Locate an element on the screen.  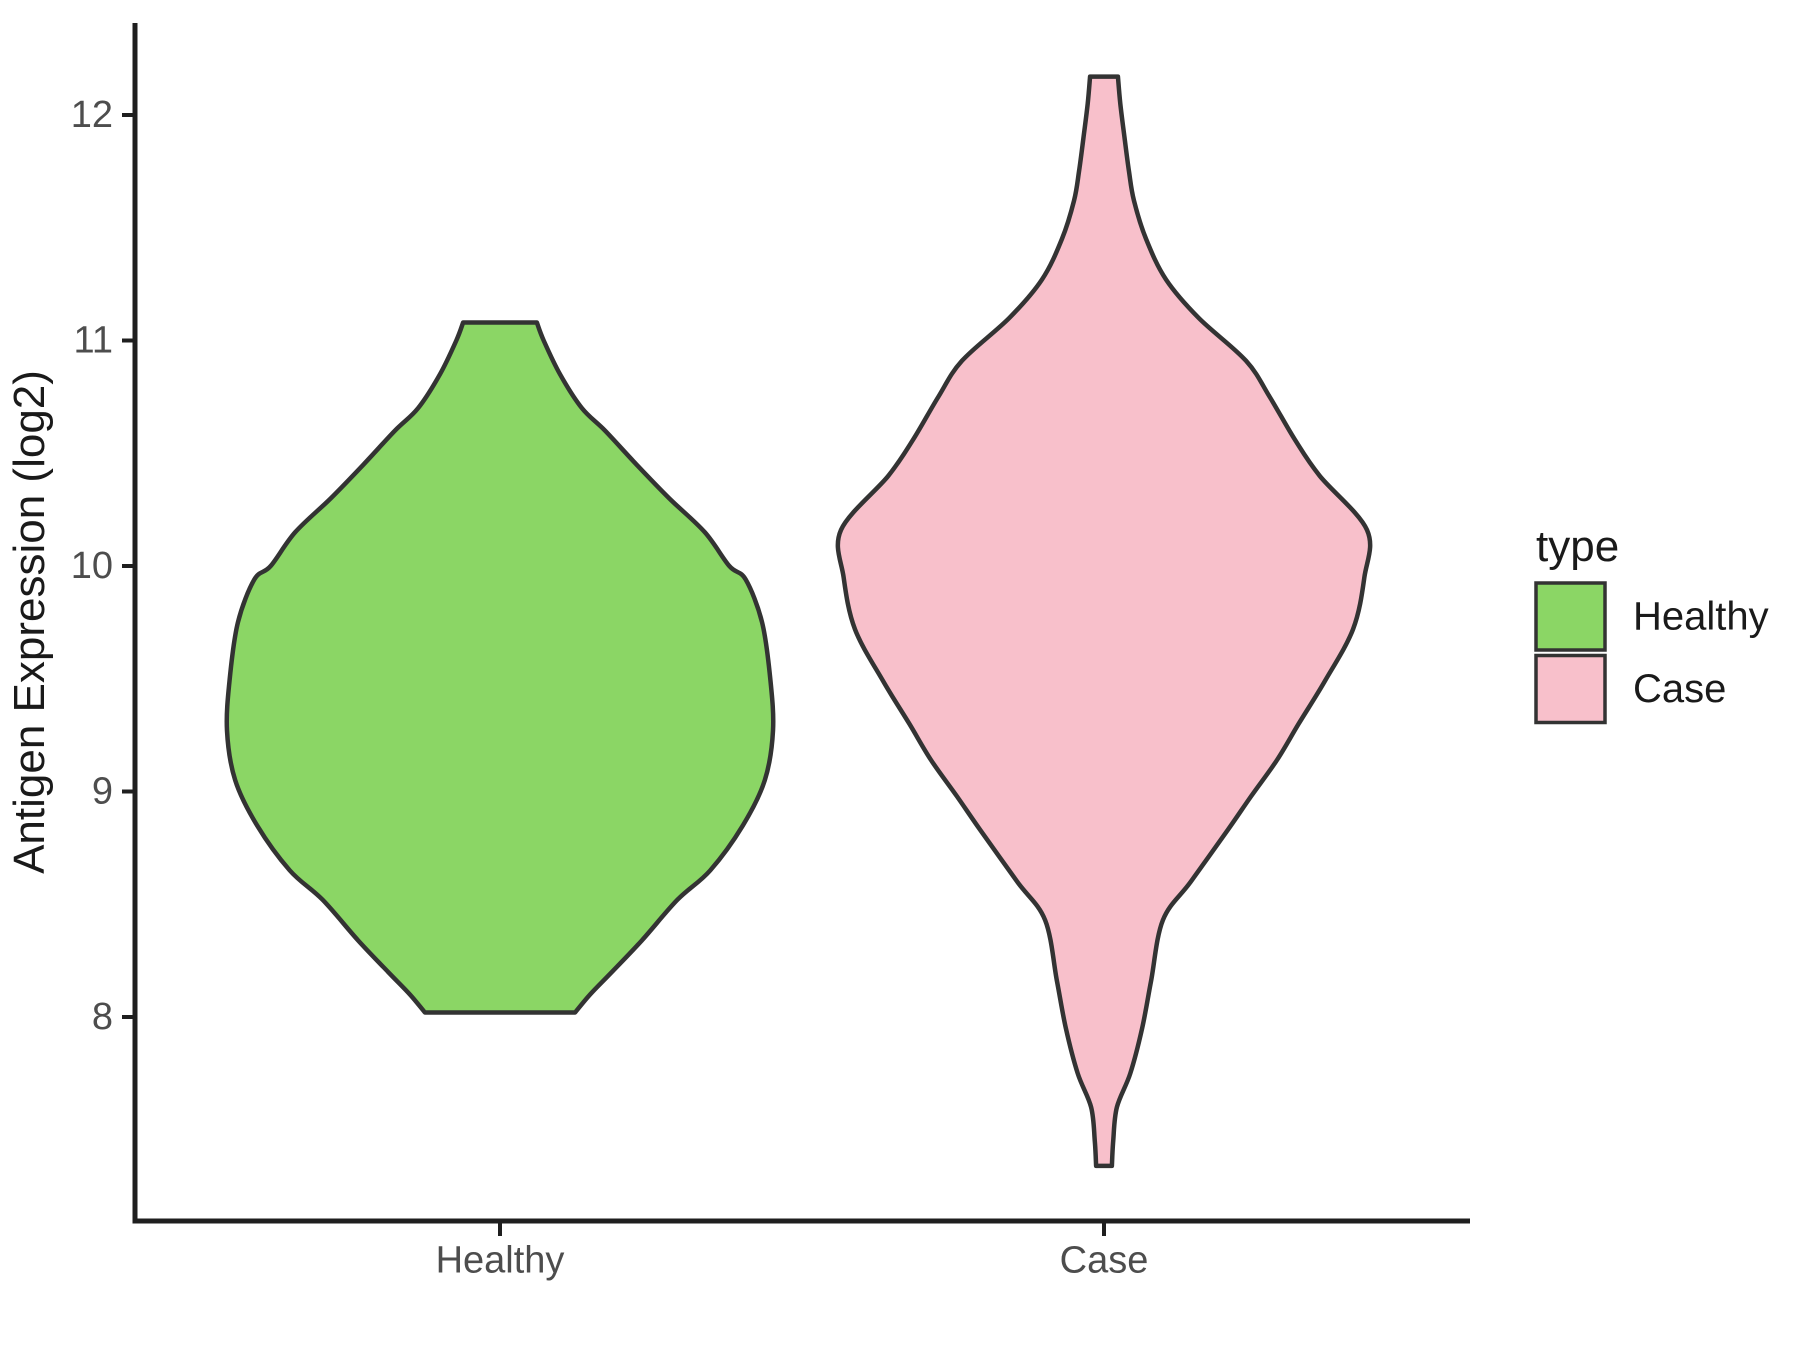
y-tick-label: 10 is located at coordinates (92, 566).